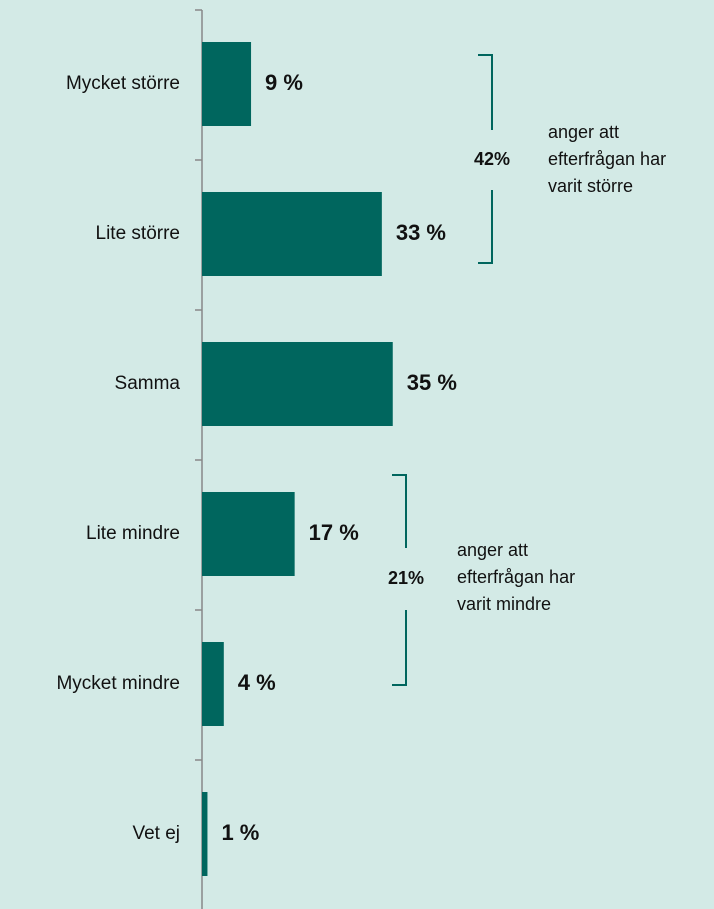 The image size is (714, 909). What do you see at coordinates (492, 159) in the screenshot?
I see `annotation-value: 42%` at bounding box center [492, 159].